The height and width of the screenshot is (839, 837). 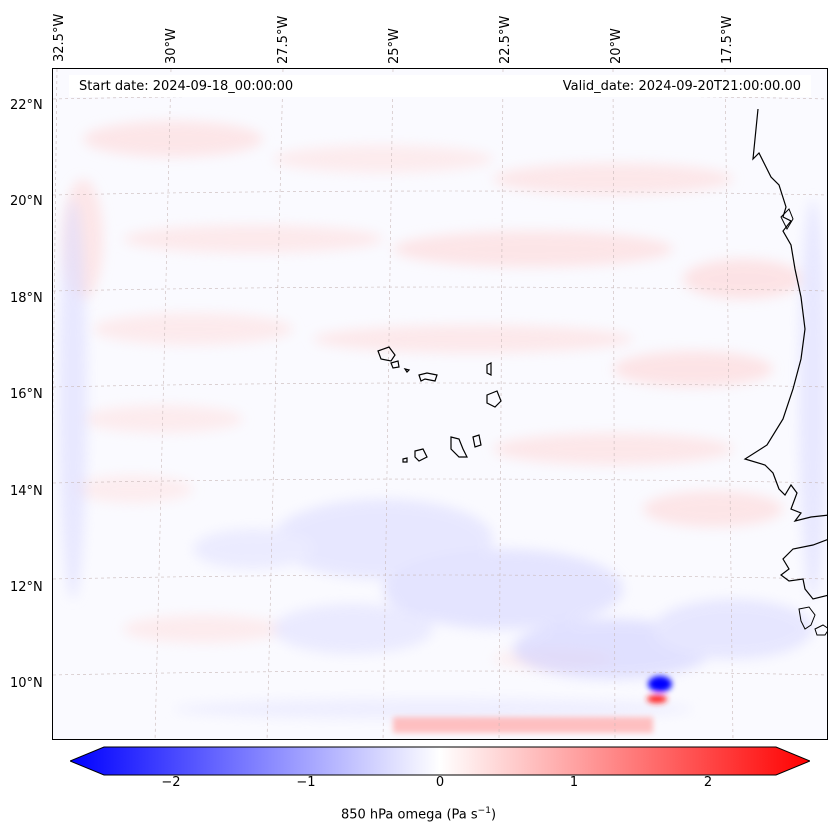 What do you see at coordinates (708, 782) in the screenshot?
I see `colorbar-tick: 2` at bounding box center [708, 782].